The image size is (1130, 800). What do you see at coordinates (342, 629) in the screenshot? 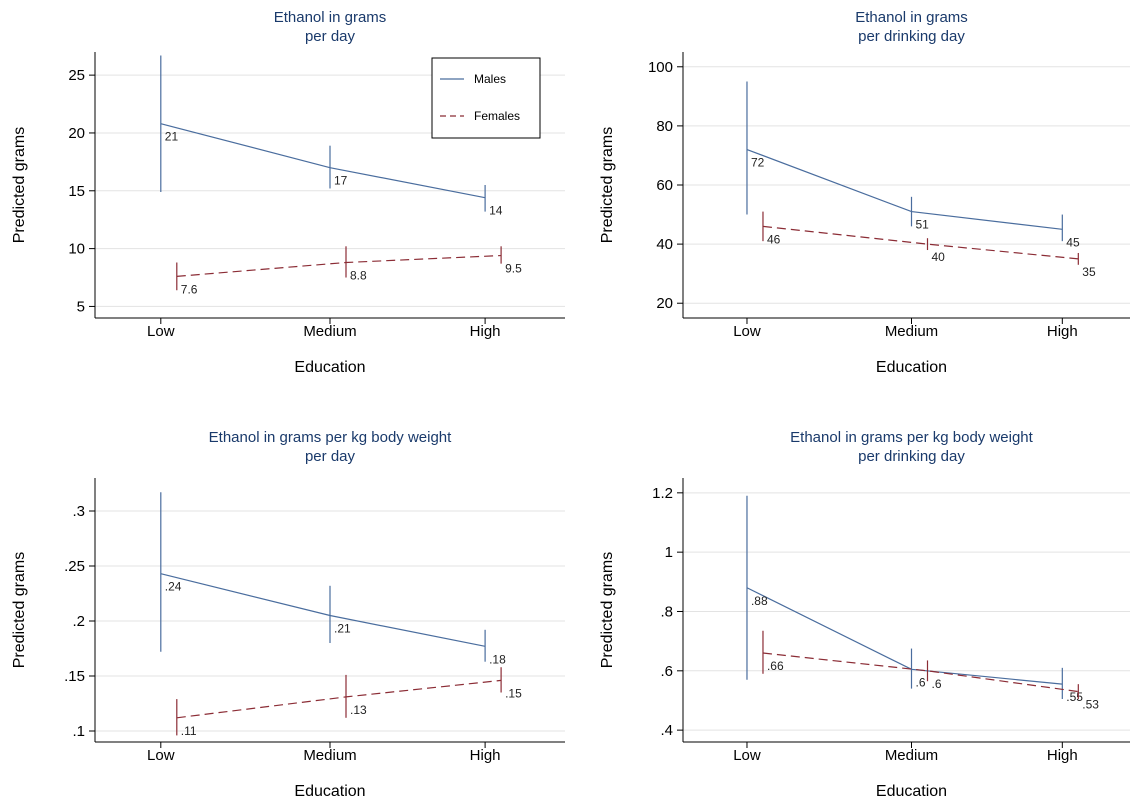
I see `data-label-males: .21` at bounding box center [342, 629].